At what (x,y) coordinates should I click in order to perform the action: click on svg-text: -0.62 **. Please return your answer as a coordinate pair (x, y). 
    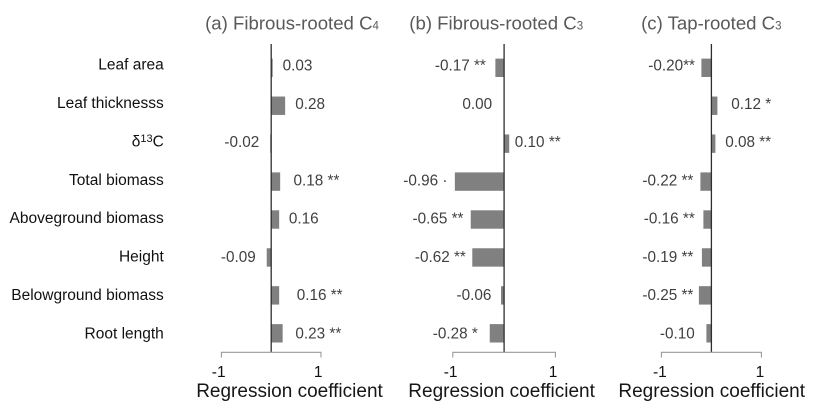
    Looking at the image, I should click on (440, 257).